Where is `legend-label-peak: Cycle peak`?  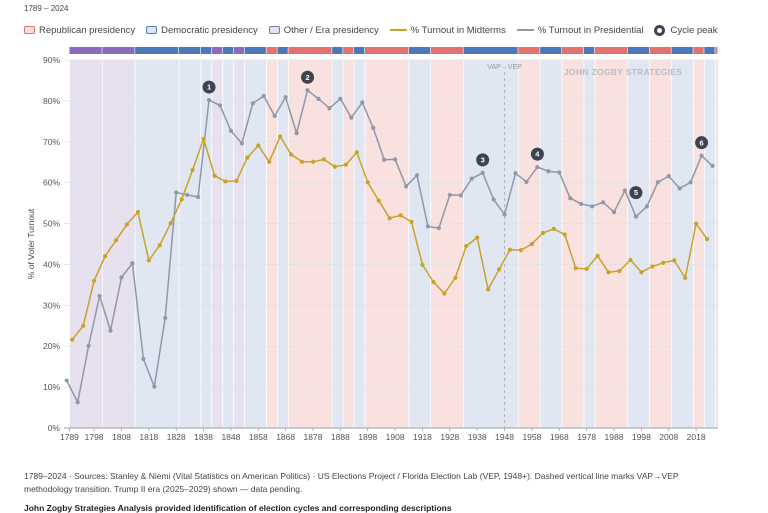
legend-label-peak: Cycle peak is located at coordinates (694, 30).